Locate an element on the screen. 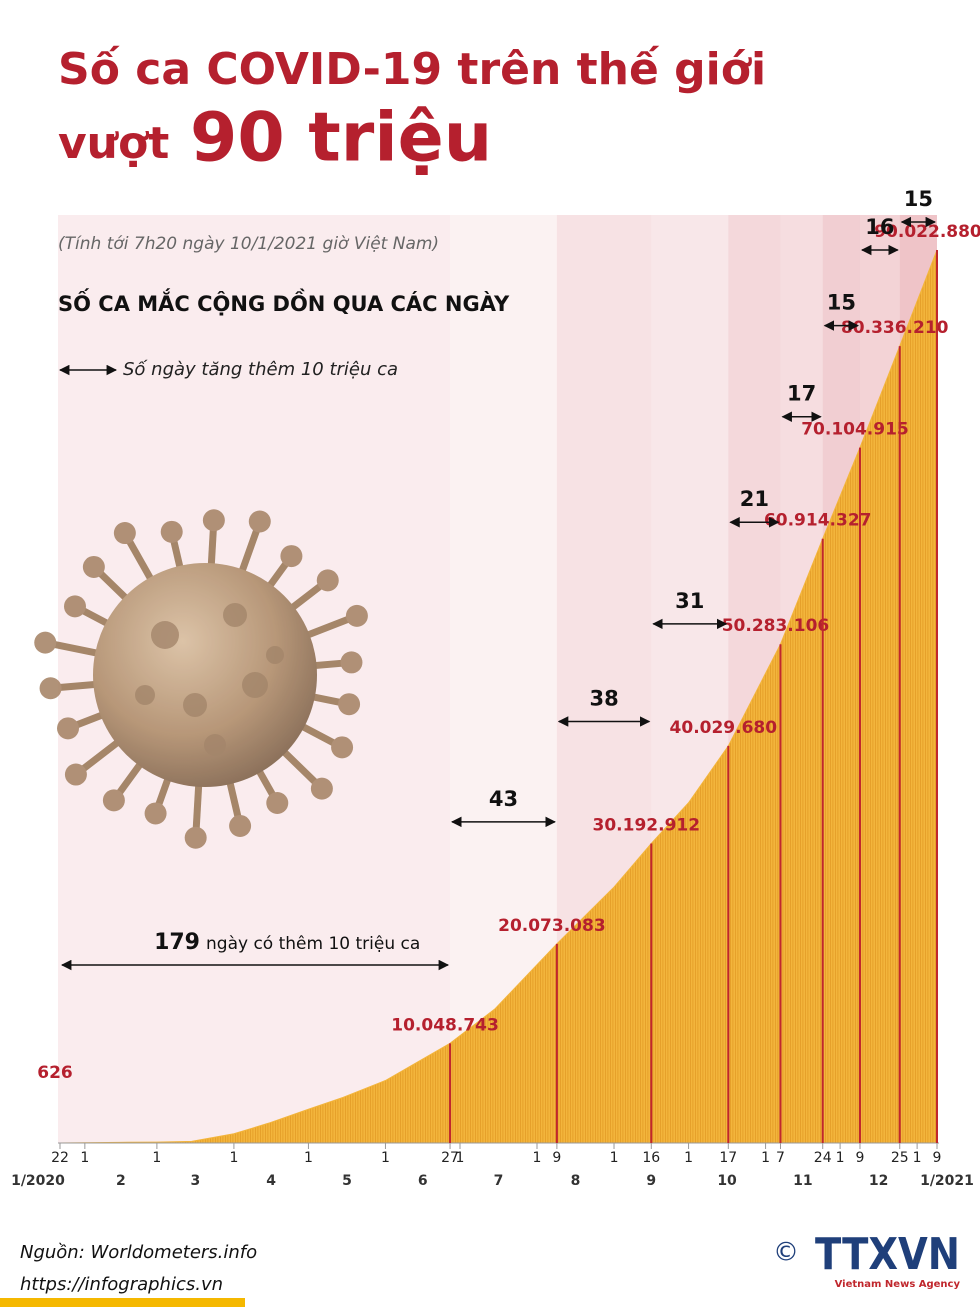  source: Nguồn: Worldometers.info is located at coordinates (138, 1252).